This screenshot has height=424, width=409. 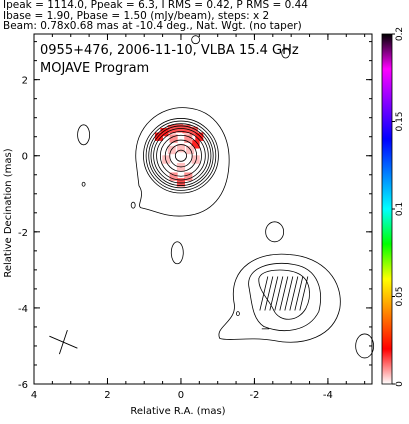 What do you see at coordinates (94, 68) in the screenshot?
I see `map-subtitle: MOJAVE Program` at bounding box center [94, 68].